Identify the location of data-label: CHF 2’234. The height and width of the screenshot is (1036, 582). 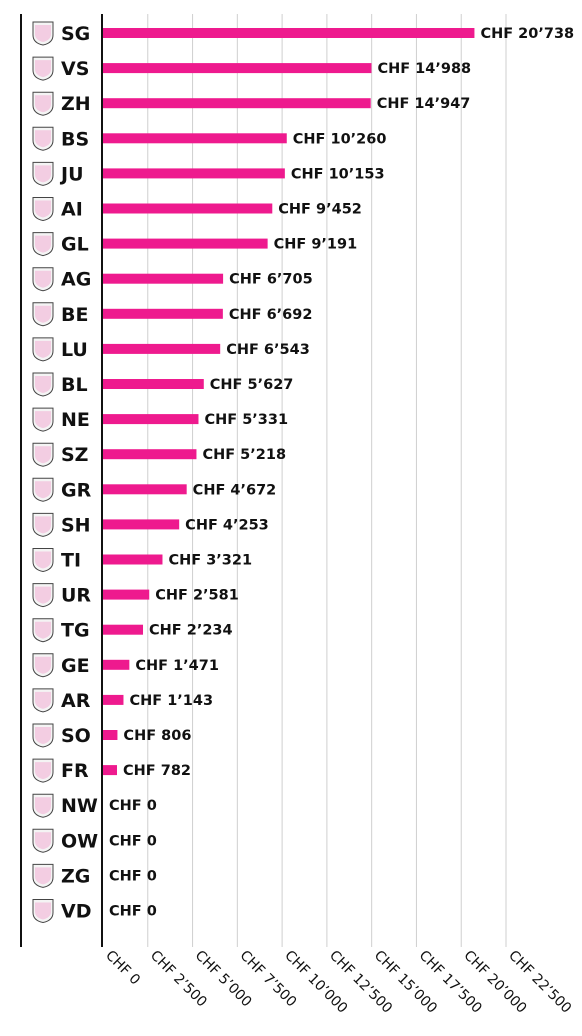
(191, 631).